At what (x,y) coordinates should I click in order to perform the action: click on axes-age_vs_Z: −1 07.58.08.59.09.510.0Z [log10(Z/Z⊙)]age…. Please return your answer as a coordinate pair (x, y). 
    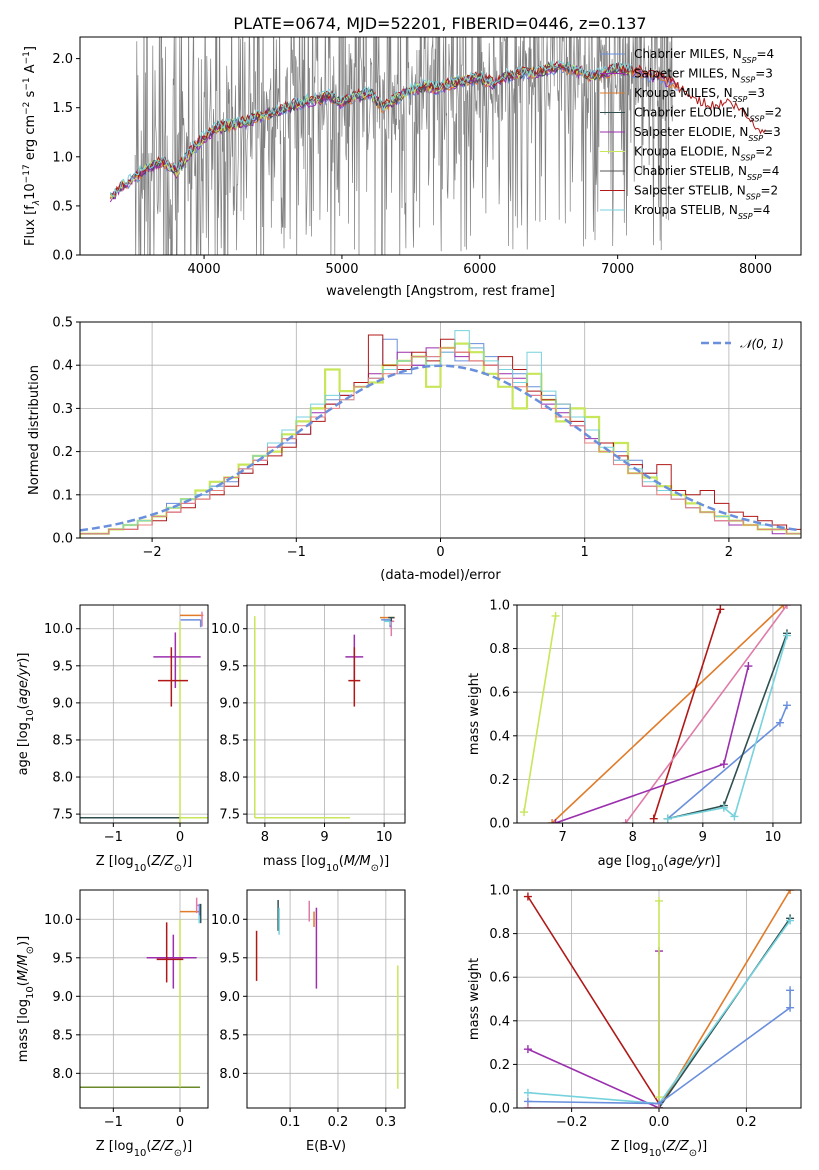
    Looking at the image, I should click on (112, 739).